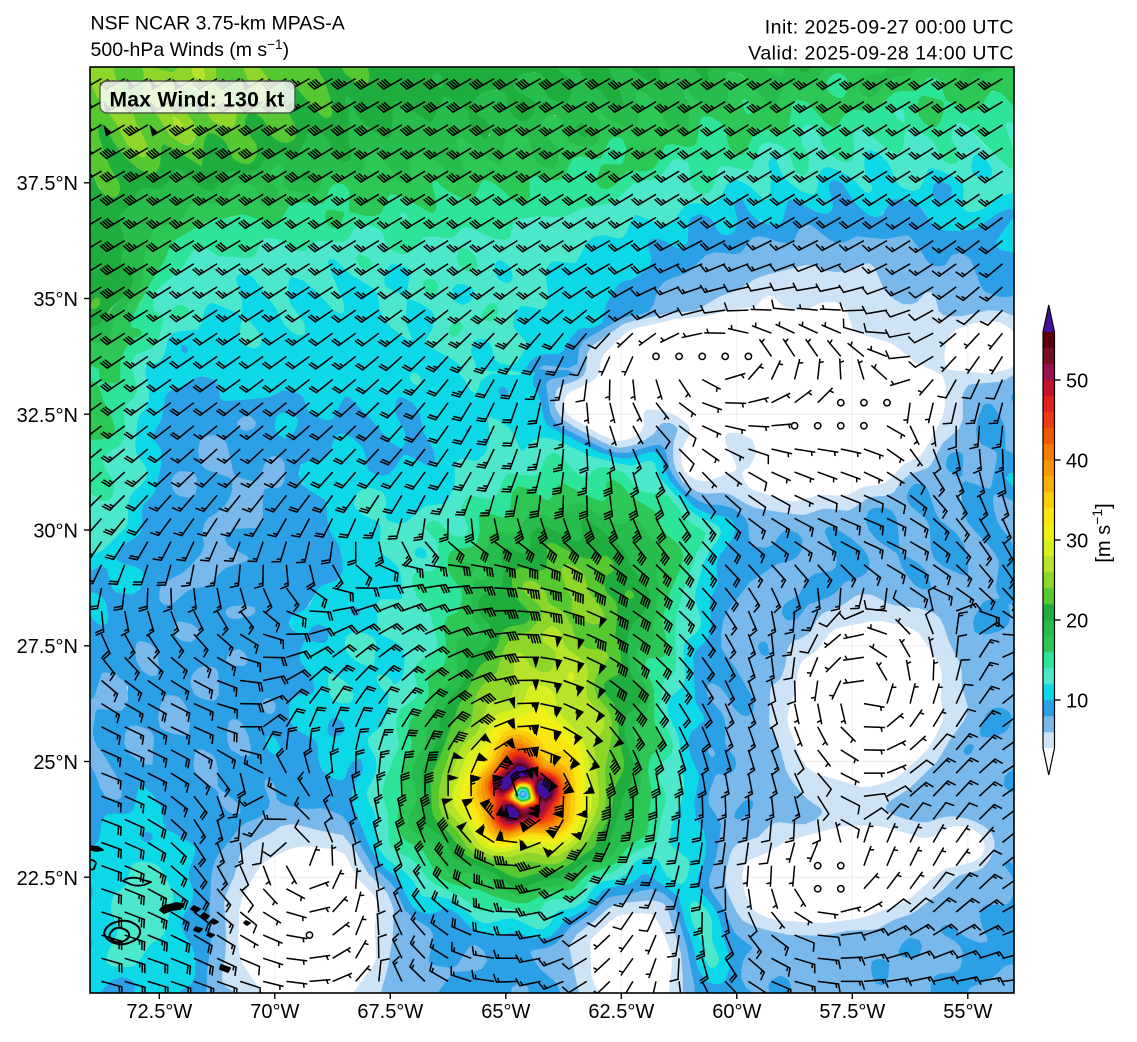 This screenshot has height=1042, width=1137. I want to click on svg-text: Valid: 2025-09-28 14:00 UTC, so click(881, 54).